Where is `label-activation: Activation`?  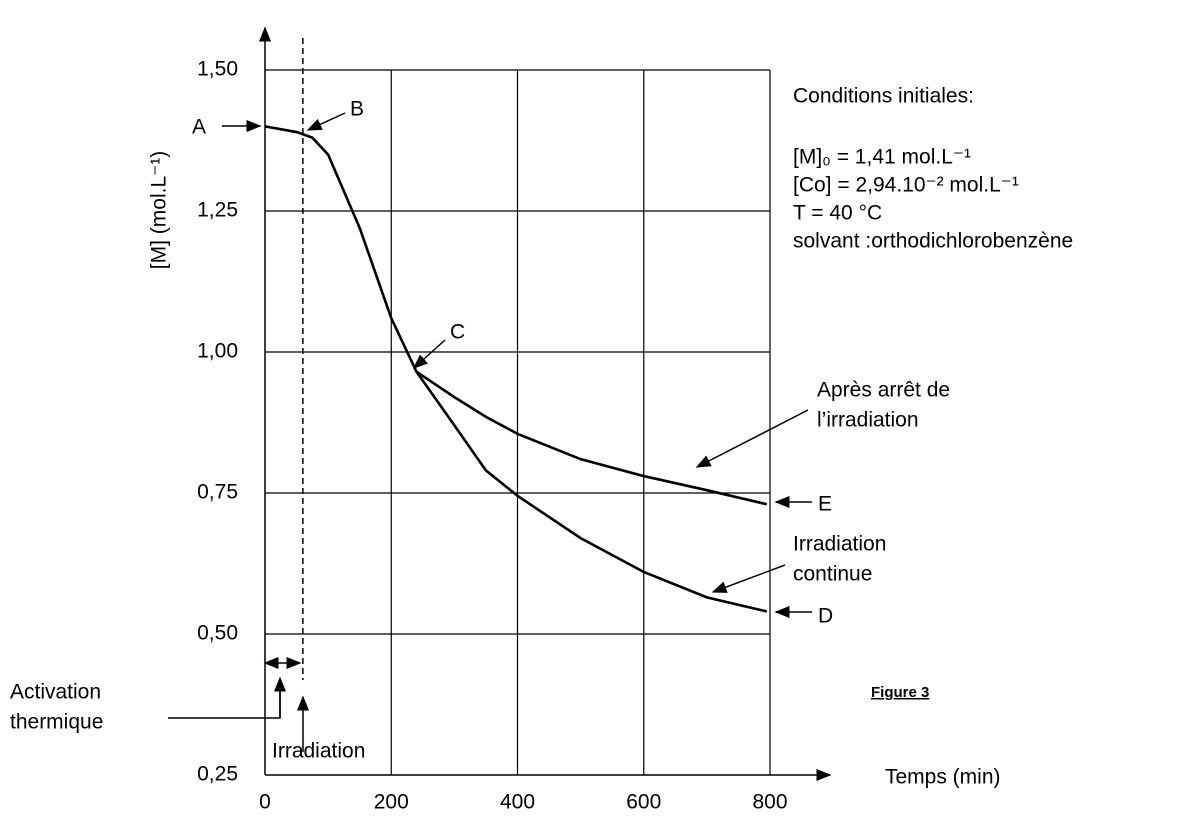 label-activation: Activation is located at coordinates (55, 692).